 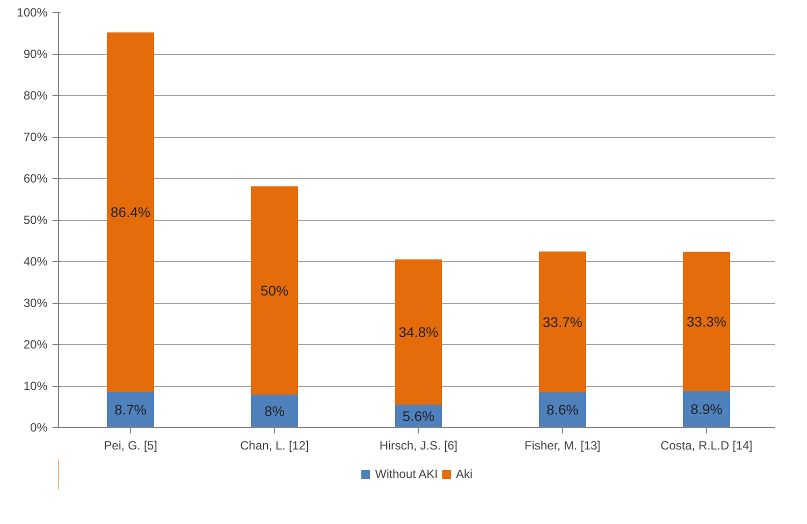 What do you see at coordinates (562, 445) in the screenshot?
I see `x-tick-label: Fisher, M. [13]` at bounding box center [562, 445].